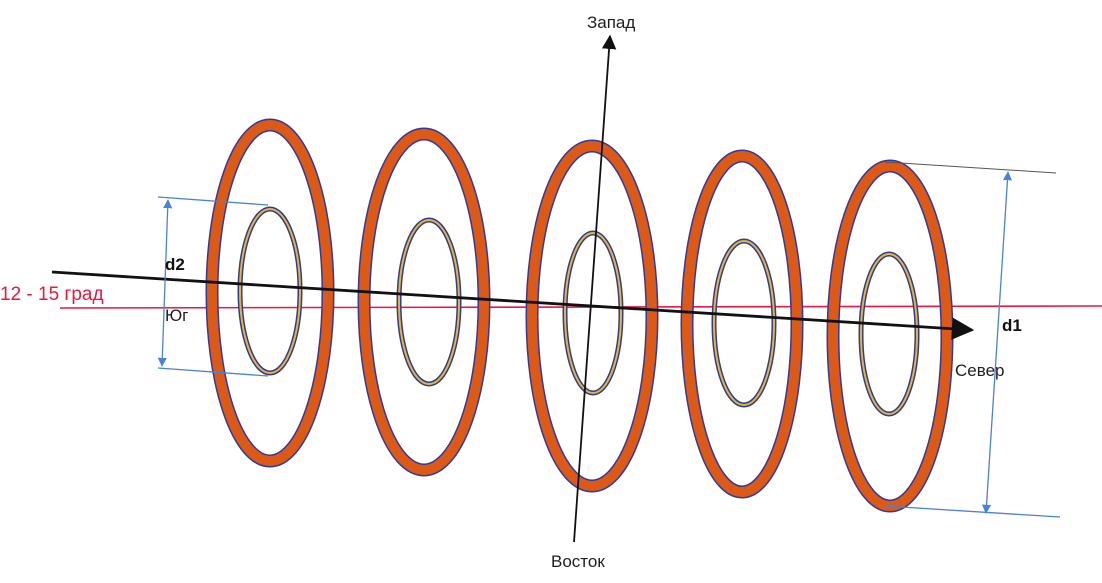  I want to click on horizon-line, so click(580, 307).